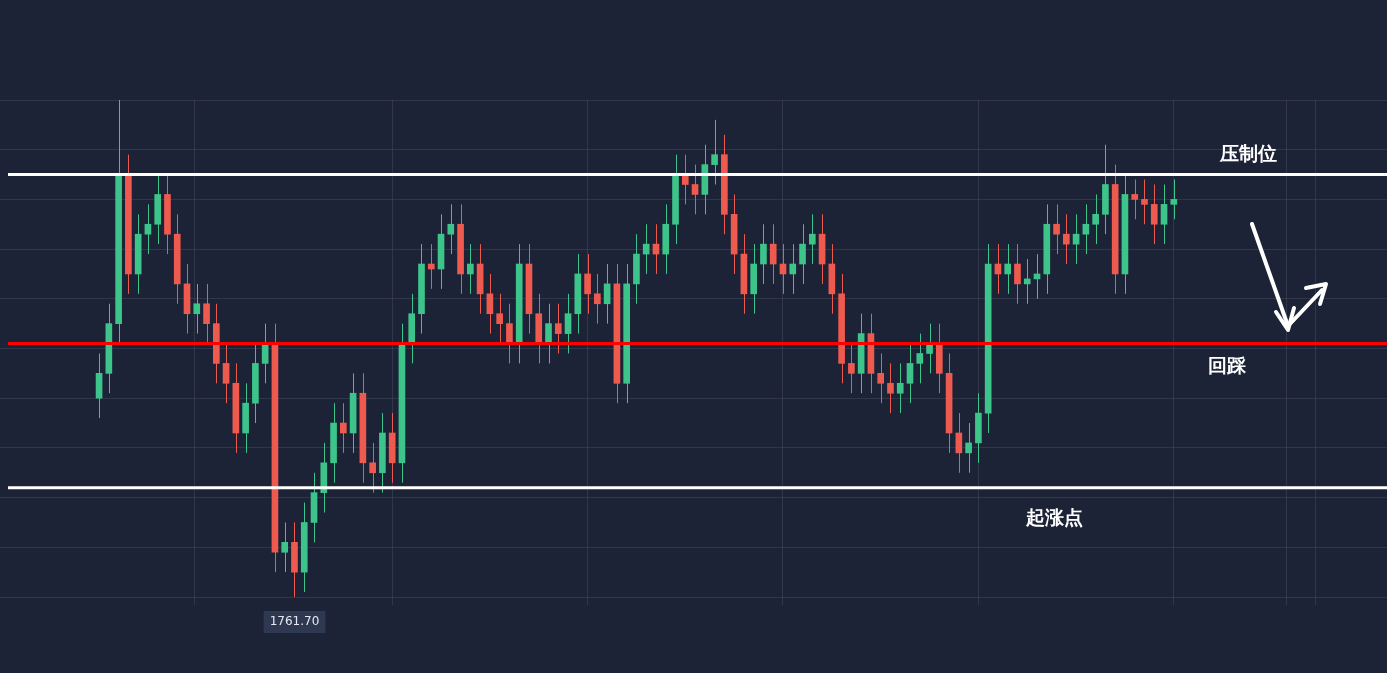 This screenshot has height=673, width=1387. Describe the element at coordinates (1053, 517) in the screenshot. I see `ref-line-label: 起涨点` at that location.